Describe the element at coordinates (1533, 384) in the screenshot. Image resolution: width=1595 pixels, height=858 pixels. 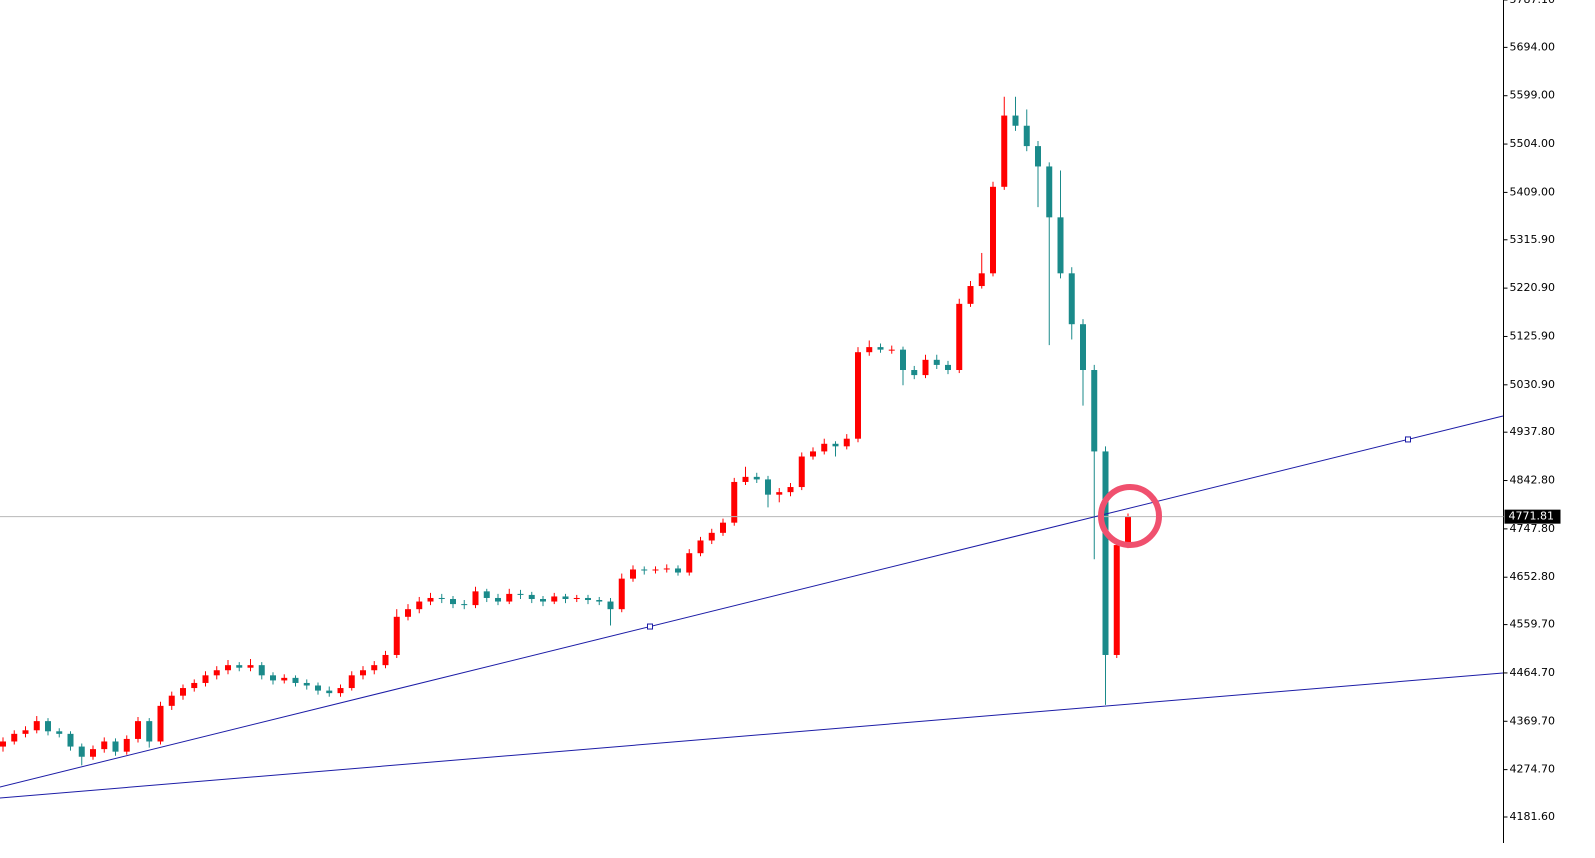
I see `y-tick-label: 5030.90` at that location.